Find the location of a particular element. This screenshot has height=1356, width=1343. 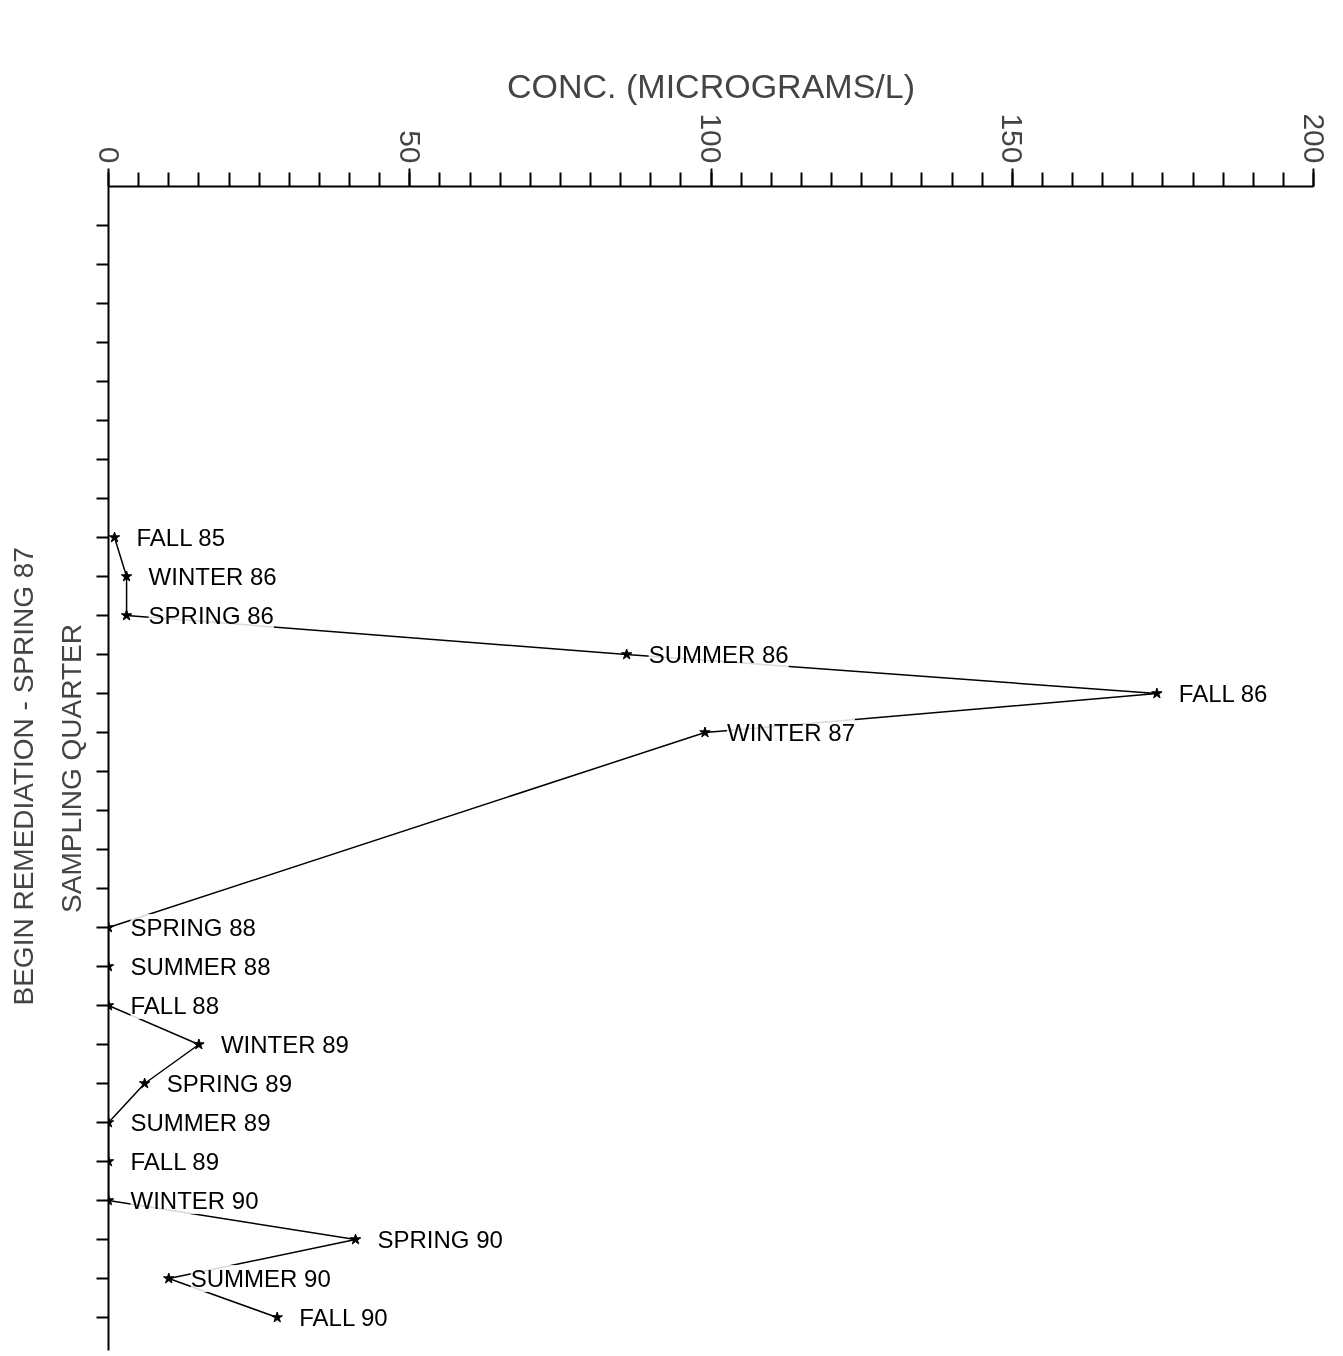

x-tick-label: 0 is located at coordinates (109, 155).